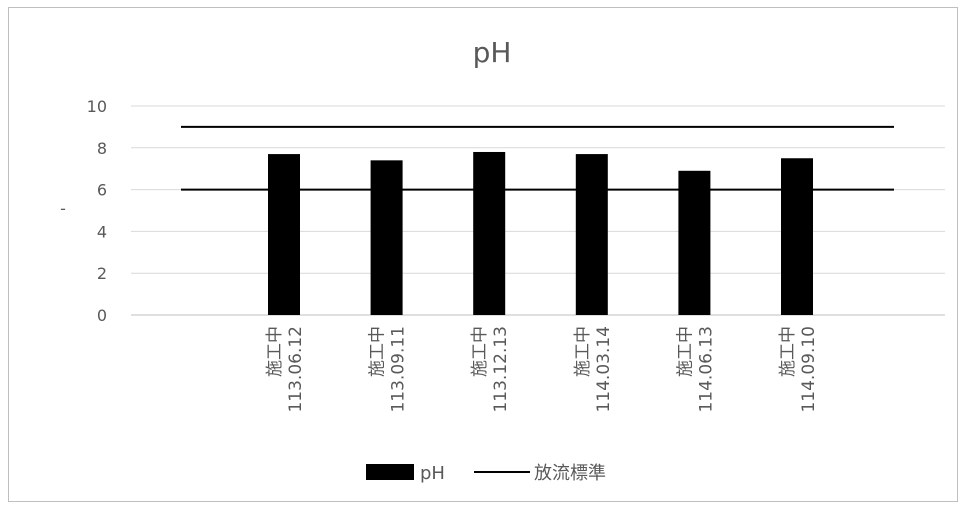  Describe the element at coordinates (432, 473) in the screenshot. I see `legend-label-ph: pH` at that location.